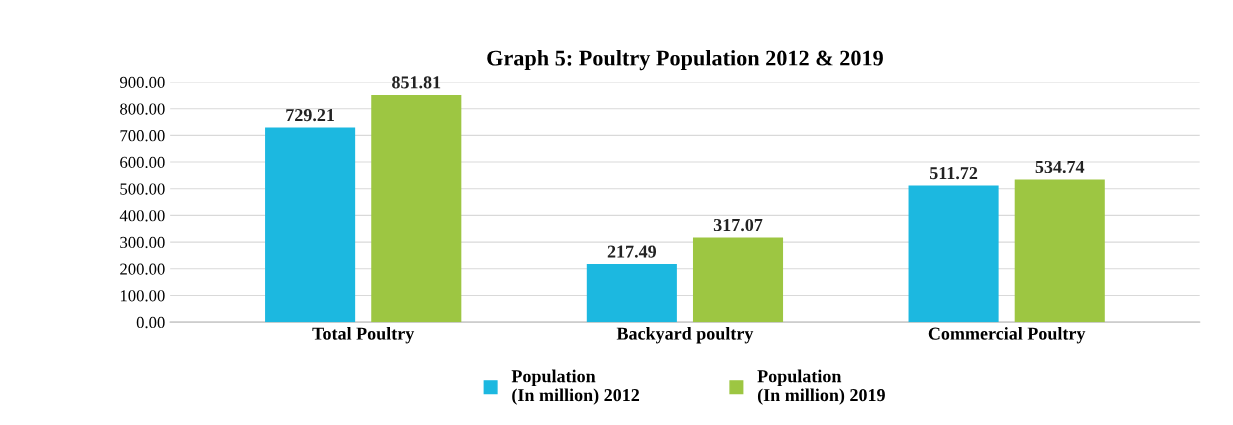 The image size is (1233, 425). What do you see at coordinates (310, 115) in the screenshot?
I see `data-label: 729.21` at bounding box center [310, 115].